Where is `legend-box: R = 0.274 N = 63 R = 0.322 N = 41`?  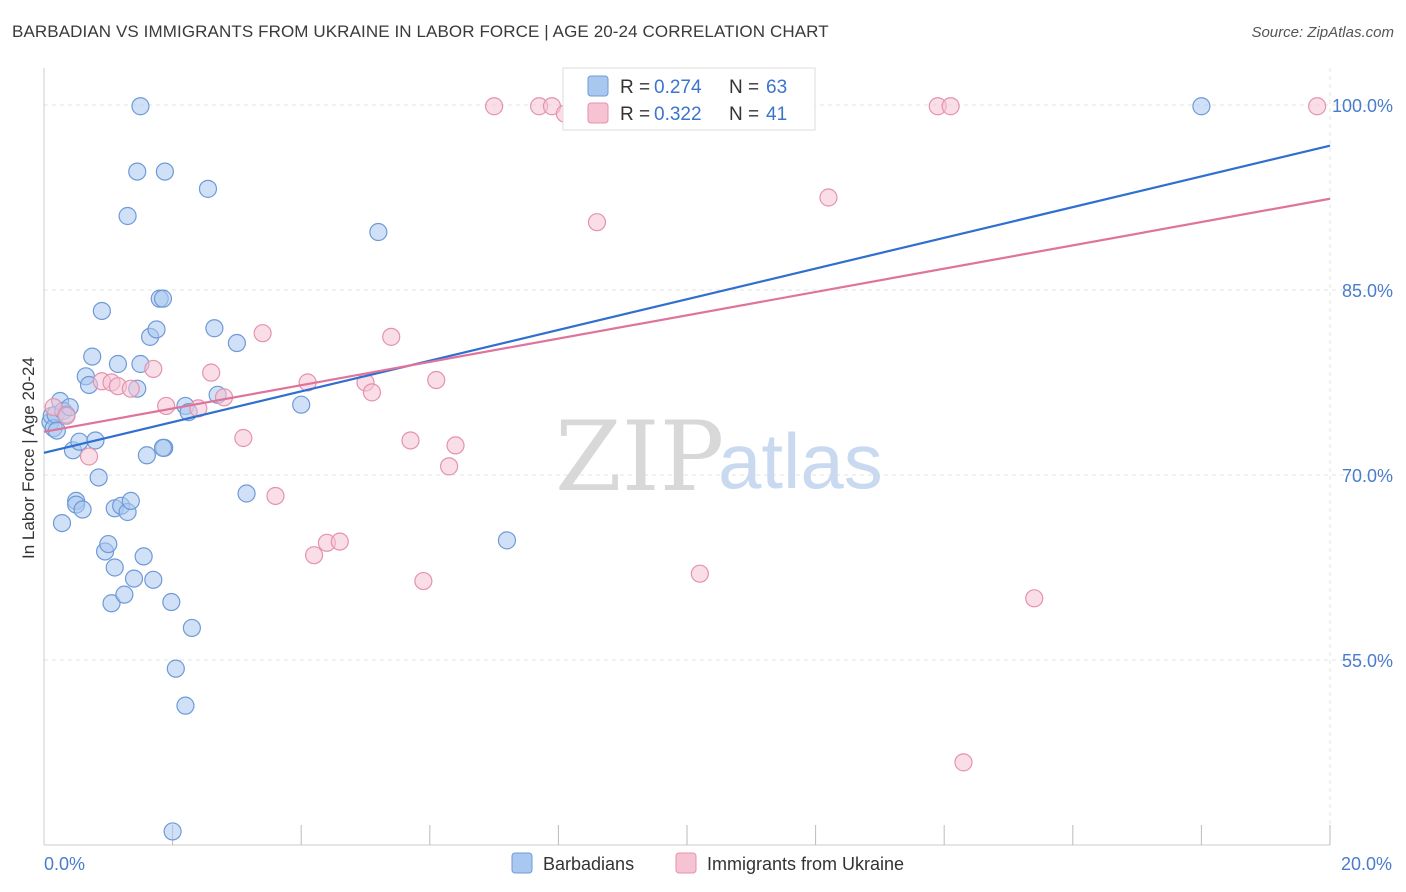 legend-box: R = 0.274 N = 63 R = 0.322 N = 41 is located at coordinates (689, 99).